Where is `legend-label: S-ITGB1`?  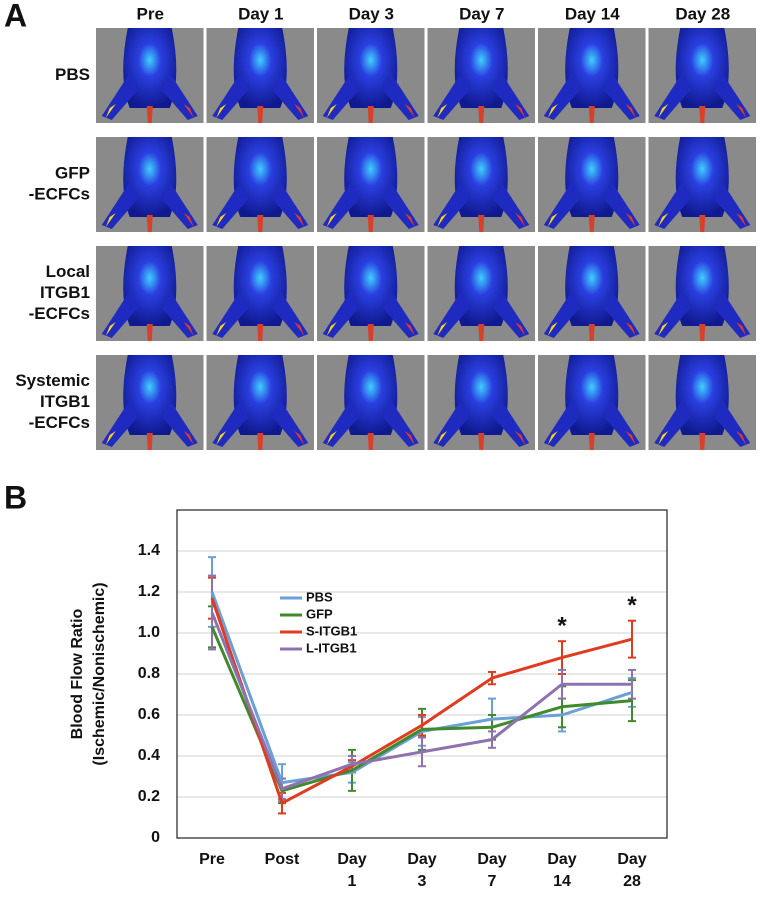 legend-label: S-ITGB1 is located at coordinates (331, 630).